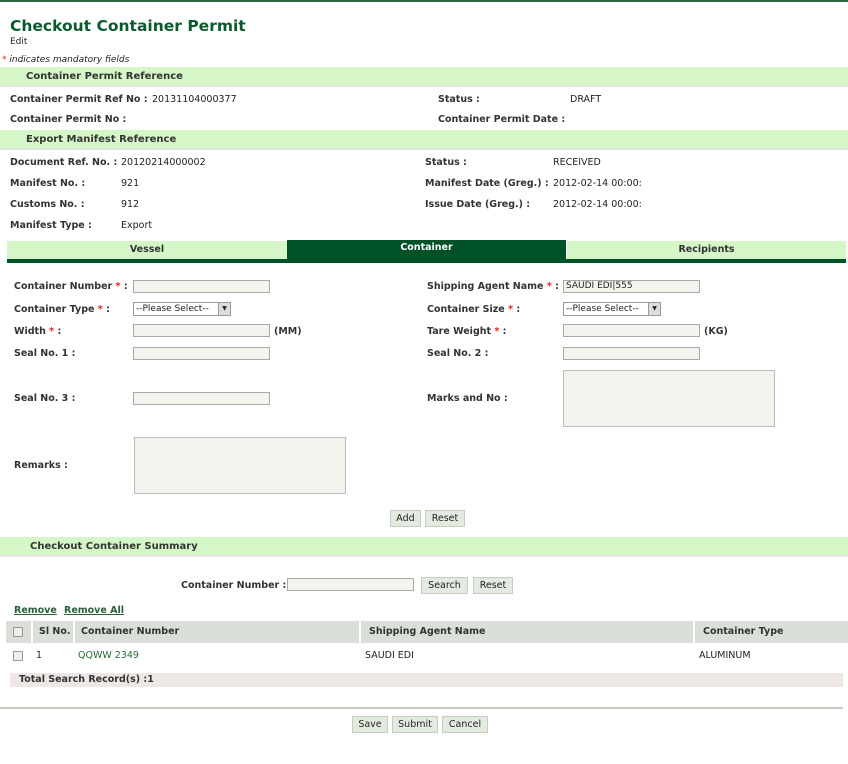 The width and height of the screenshot is (848, 764). I want to click on footer-divider, so click(421, 708).